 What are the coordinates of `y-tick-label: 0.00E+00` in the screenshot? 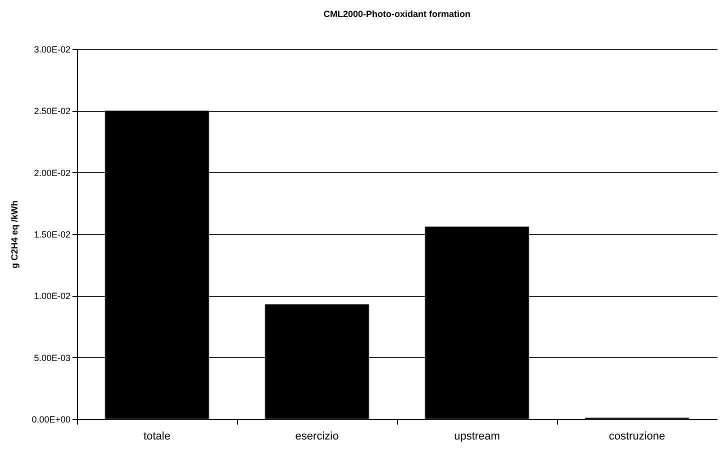 It's located at (51, 419).